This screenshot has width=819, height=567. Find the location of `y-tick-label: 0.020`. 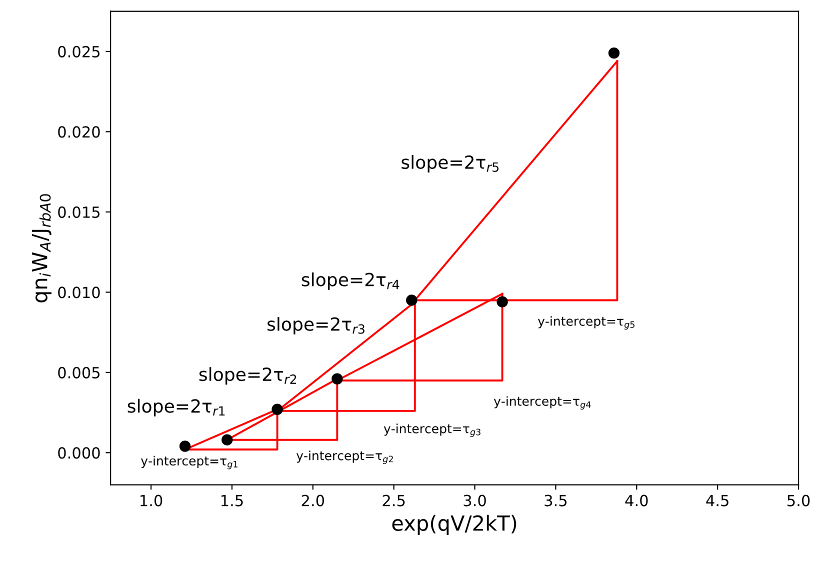

y-tick-label: 0.020 is located at coordinates (79, 132).